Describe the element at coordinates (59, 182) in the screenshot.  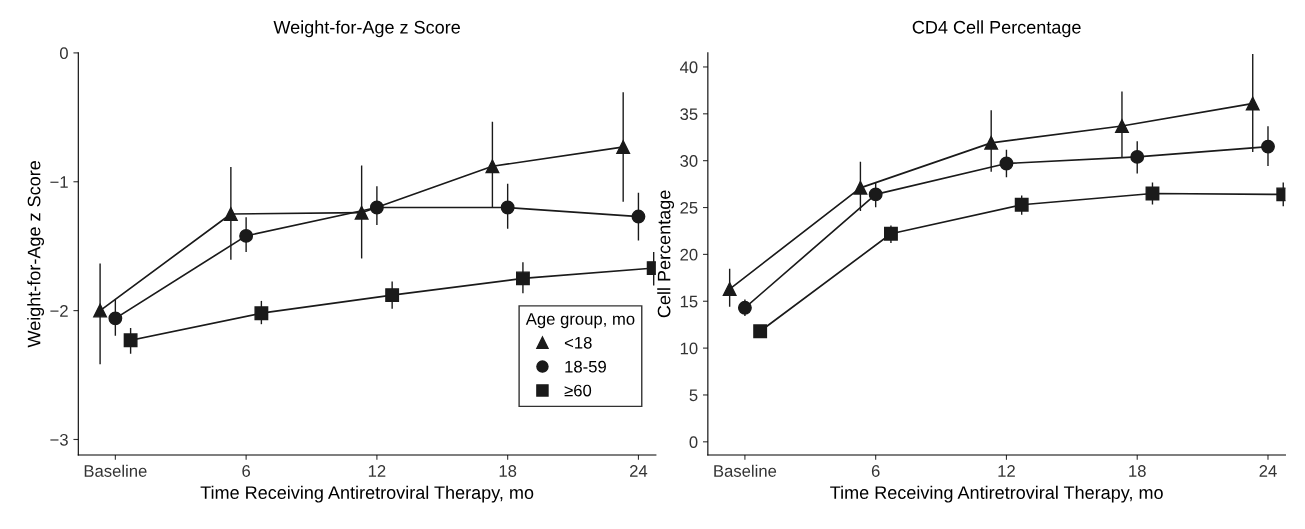
I see `y-tick-label: −1` at that location.